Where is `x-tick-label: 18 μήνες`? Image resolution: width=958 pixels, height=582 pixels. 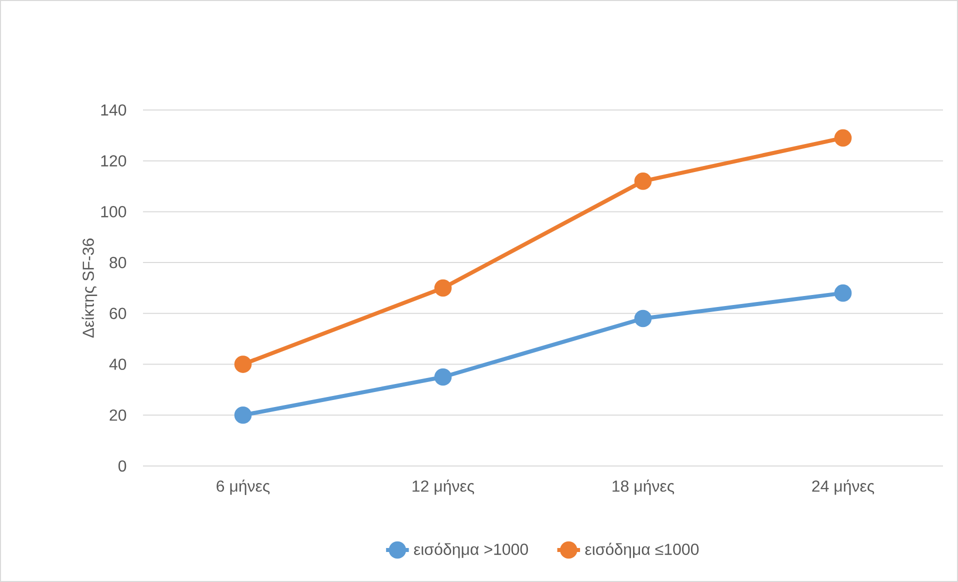 x-tick-label: 18 μήνες is located at coordinates (643, 487).